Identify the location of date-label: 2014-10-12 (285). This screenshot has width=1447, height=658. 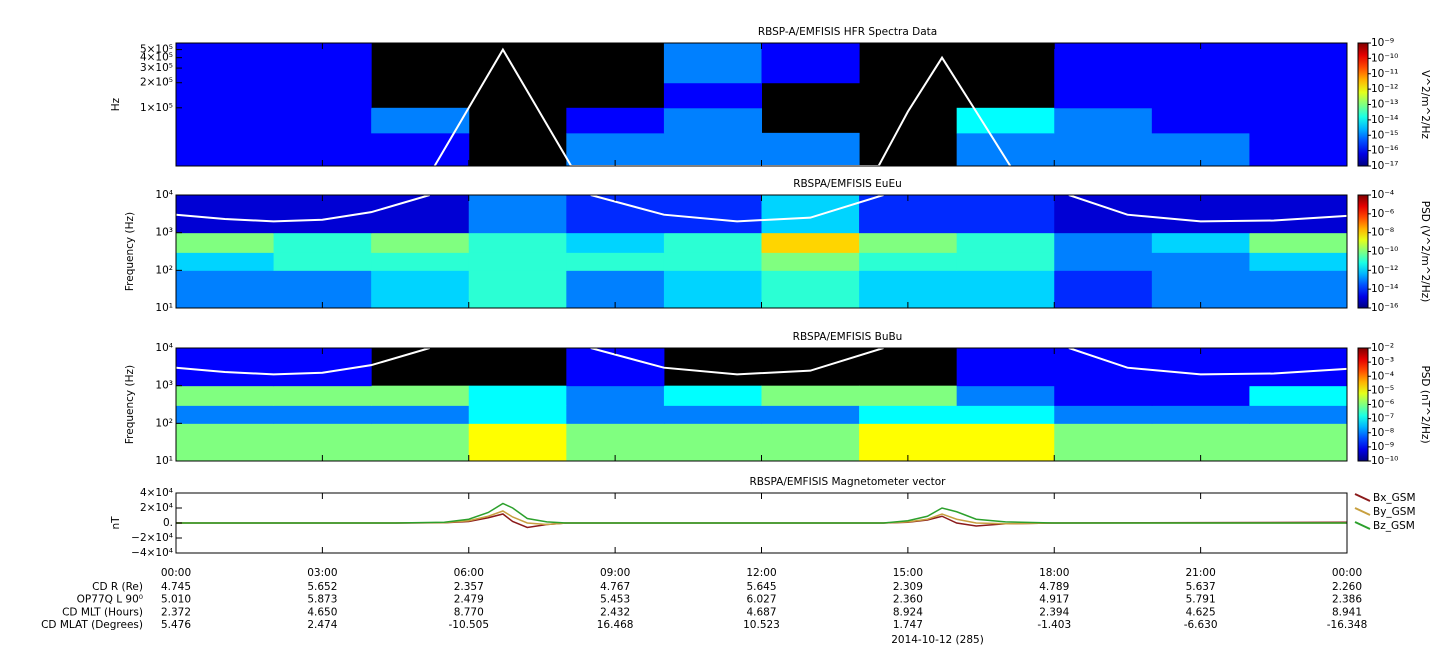
(937, 640).